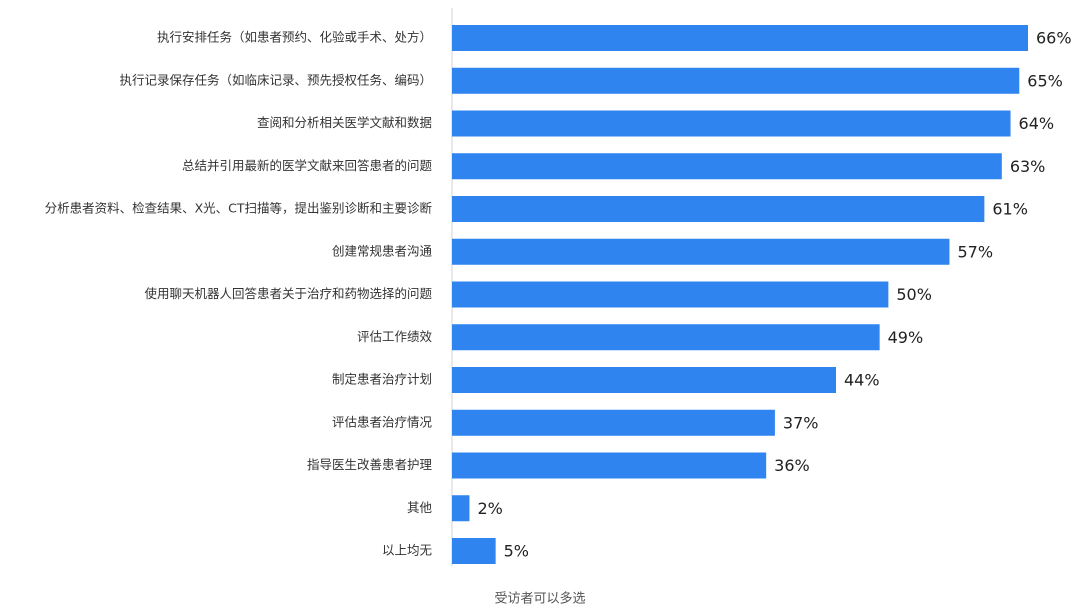 Image resolution: width=1080 pixels, height=616 pixels. What do you see at coordinates (275, 79) in the screenshot?
I see `category-label: 执行记录保存任务（如临床记录、预先授权任务、编码）` at bounding box center [275, 79].